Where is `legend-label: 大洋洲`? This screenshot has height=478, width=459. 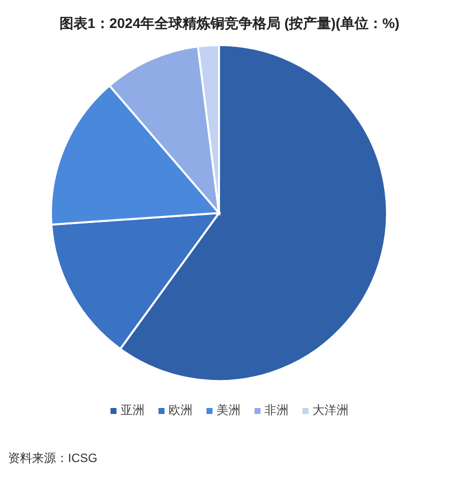
legend-label: 大洋洲 is located at coordinates (330, 410).